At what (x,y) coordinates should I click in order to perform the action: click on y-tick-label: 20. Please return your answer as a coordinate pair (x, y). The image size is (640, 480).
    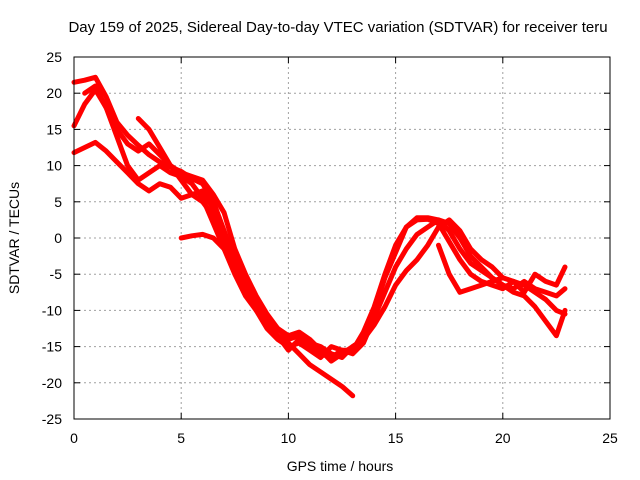
    Looking at the image, I should click on (54, 93).